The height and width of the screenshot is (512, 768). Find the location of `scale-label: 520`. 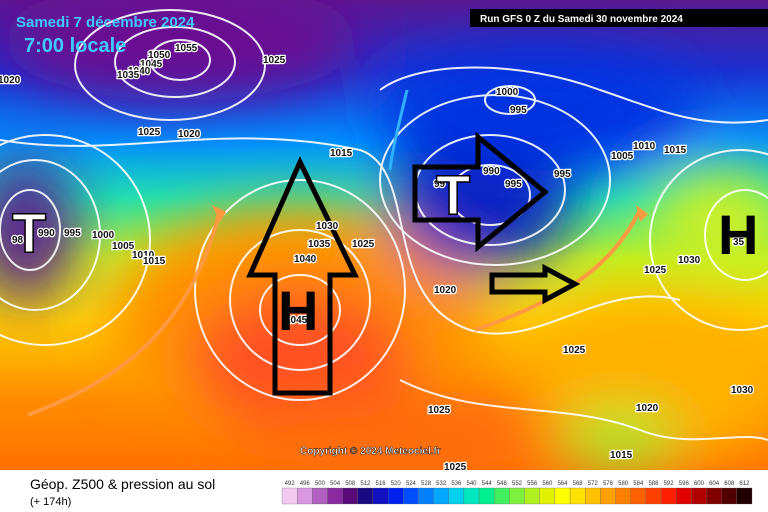

scale-label: 520 is located at coordinates (396, 484).